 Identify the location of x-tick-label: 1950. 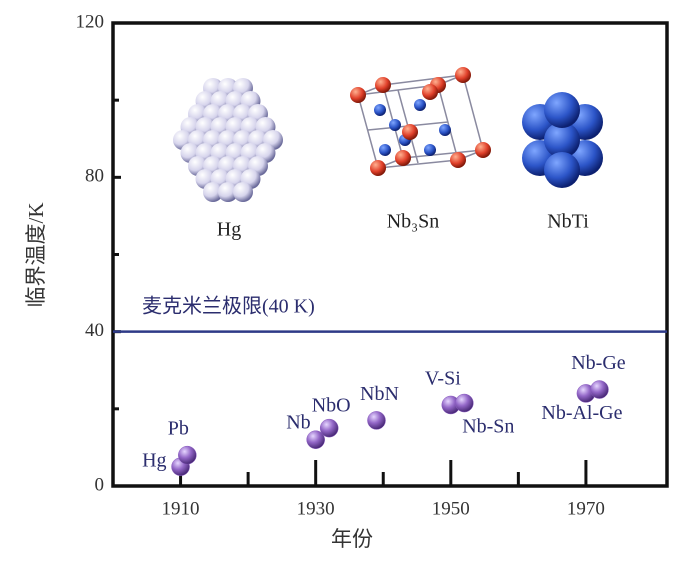
(451, 508).